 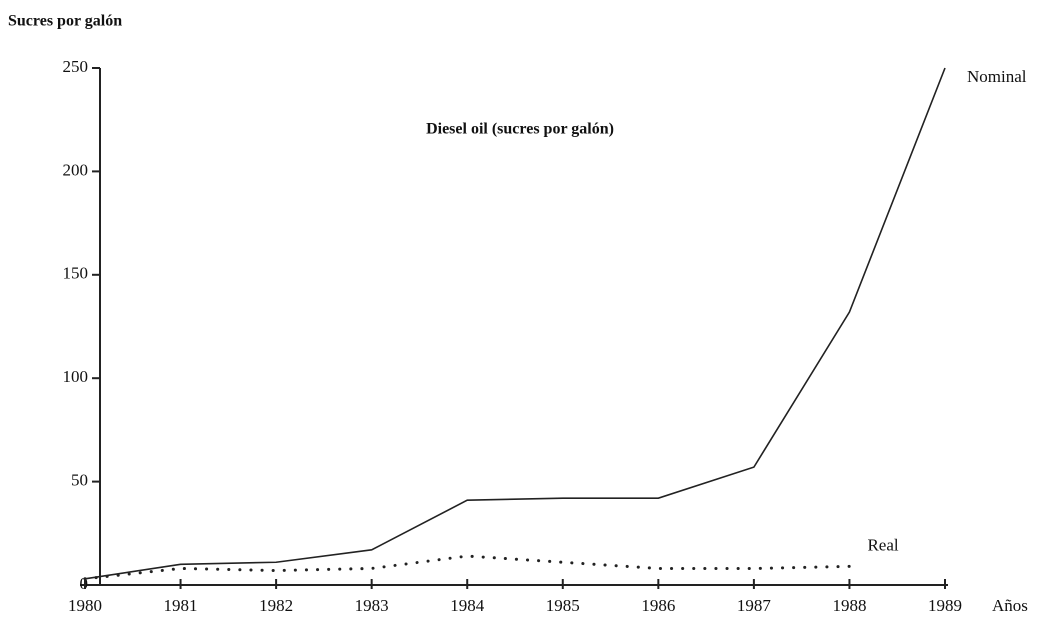 I want to click on y-tick-label: 200, so click(x=76, y=169).